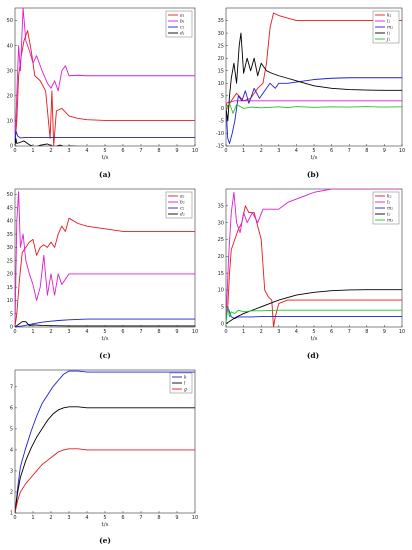 The width and height of the screenshot is (412, 550). I want to click on panel-caption: (e), so click(105, 540).